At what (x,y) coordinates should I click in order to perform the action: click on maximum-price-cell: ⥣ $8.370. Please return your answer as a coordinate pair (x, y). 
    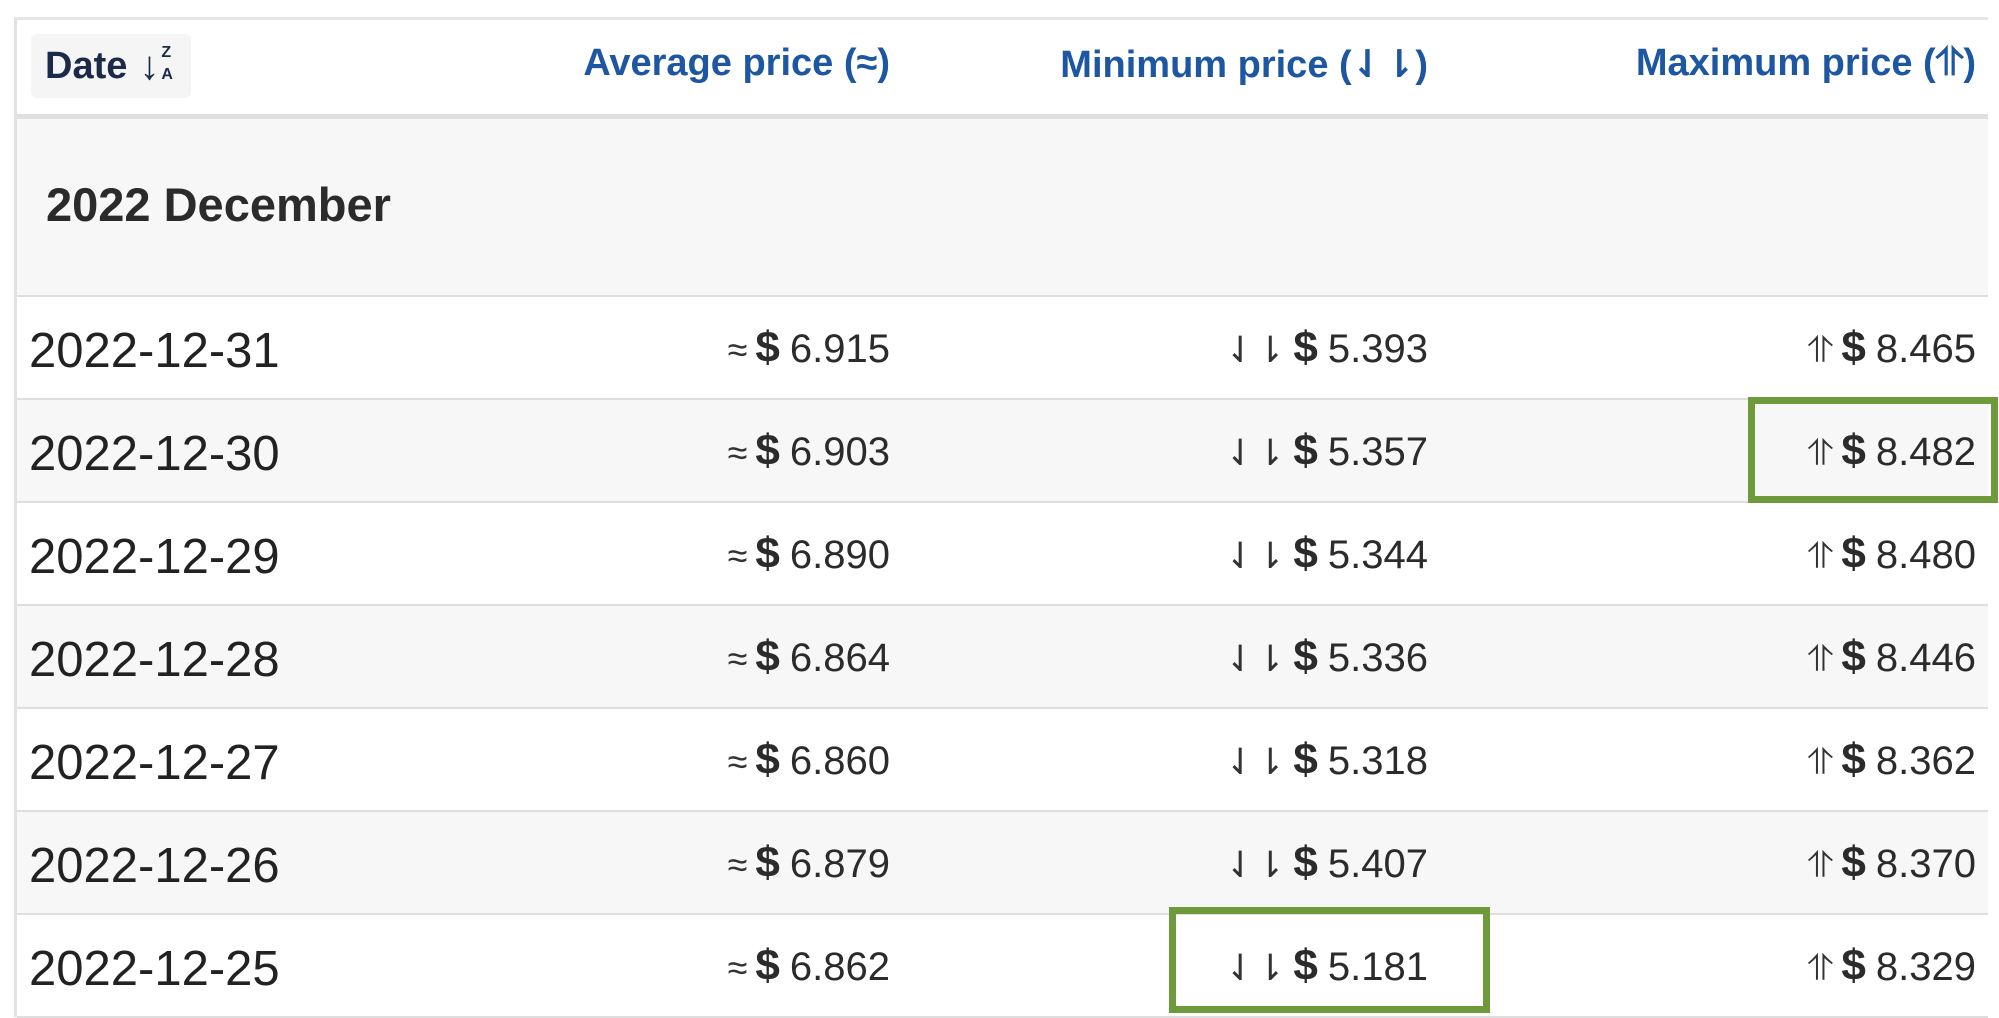
    Looking at the image, I should click on (1891, 863).